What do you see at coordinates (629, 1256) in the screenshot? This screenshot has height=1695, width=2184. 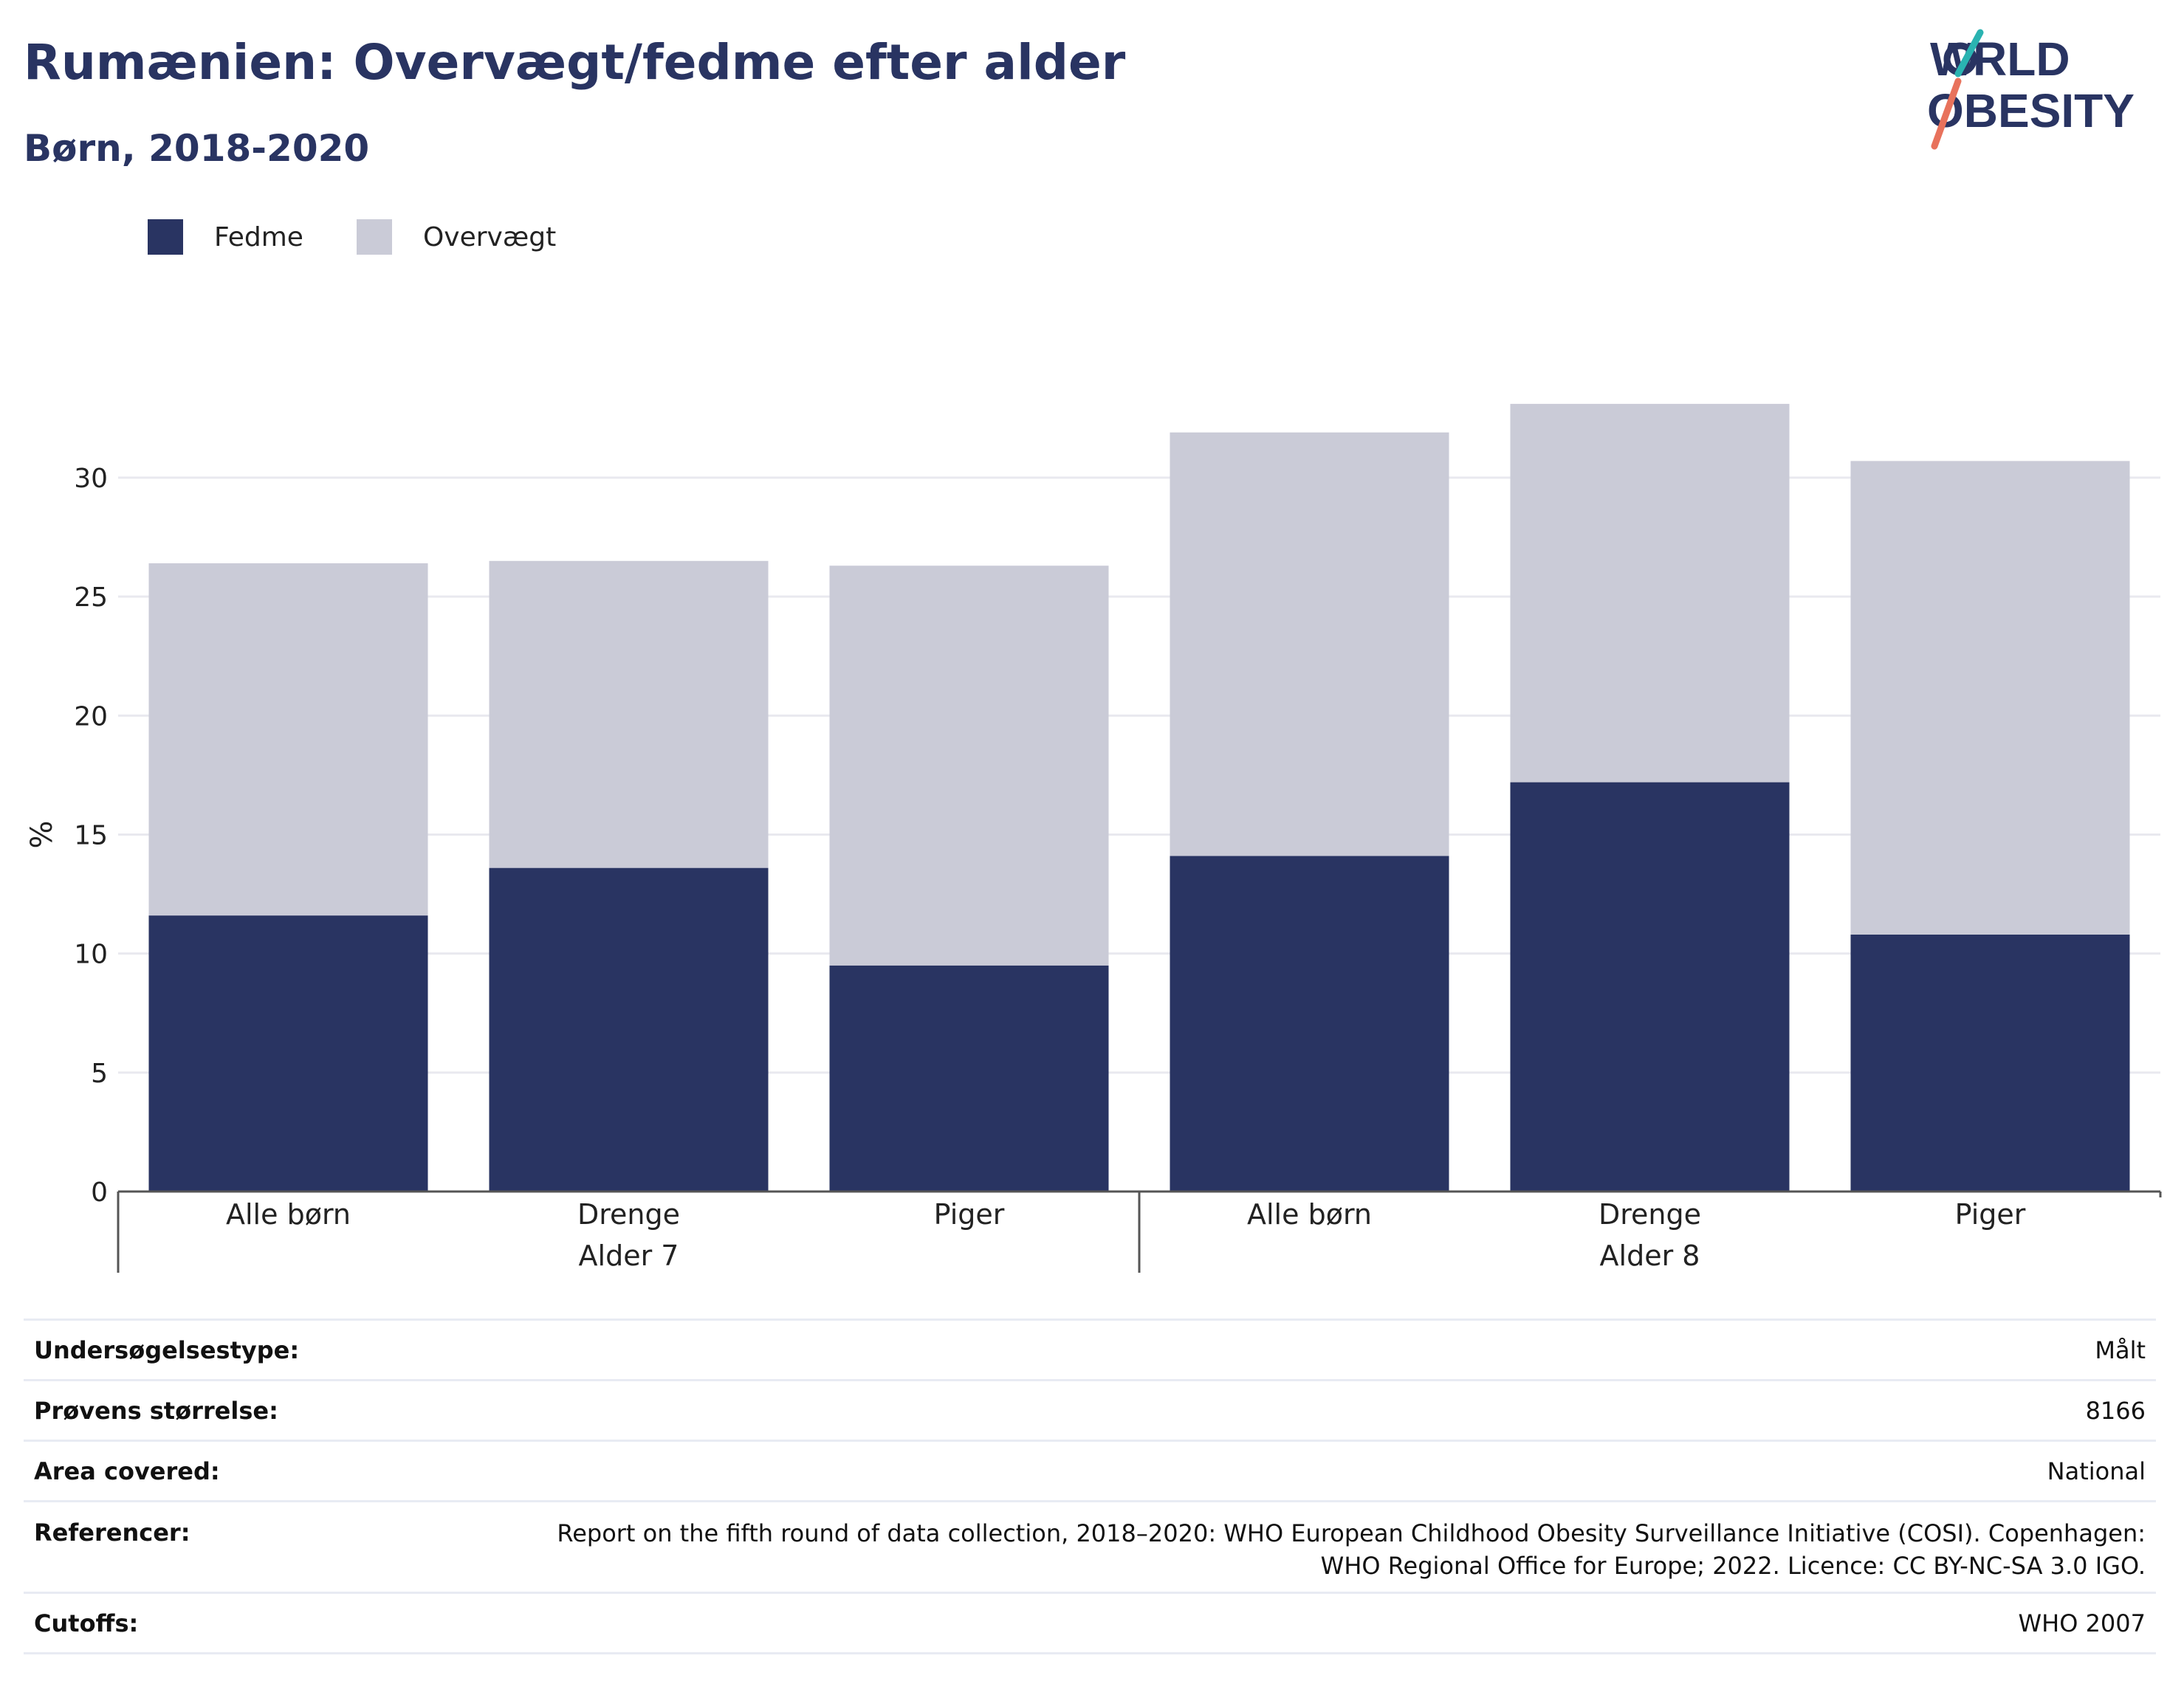 I see `group-label: Alder 7` at bounding box center [629, 1256].